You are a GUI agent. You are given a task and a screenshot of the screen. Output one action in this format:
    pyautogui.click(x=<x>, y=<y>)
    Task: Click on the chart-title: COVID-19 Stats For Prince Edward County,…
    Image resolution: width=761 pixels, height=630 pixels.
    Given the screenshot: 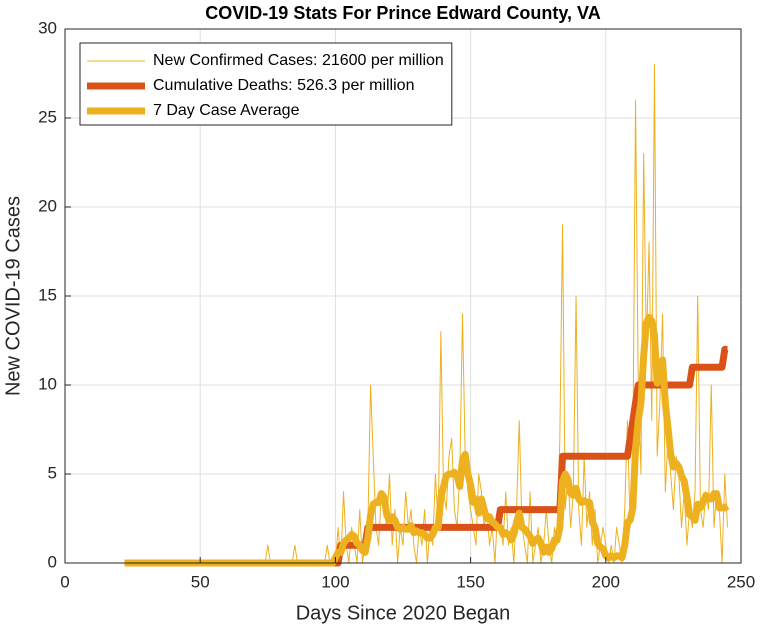 What is the action you would take?
    pyautogui.click(x=402, y=13)
    